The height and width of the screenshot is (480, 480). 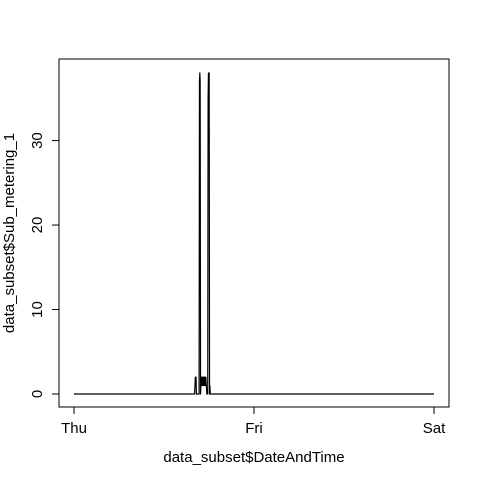 I want to click on y-axis-label: data_subset$Sub_metering_1, so click(x=9, y=233).